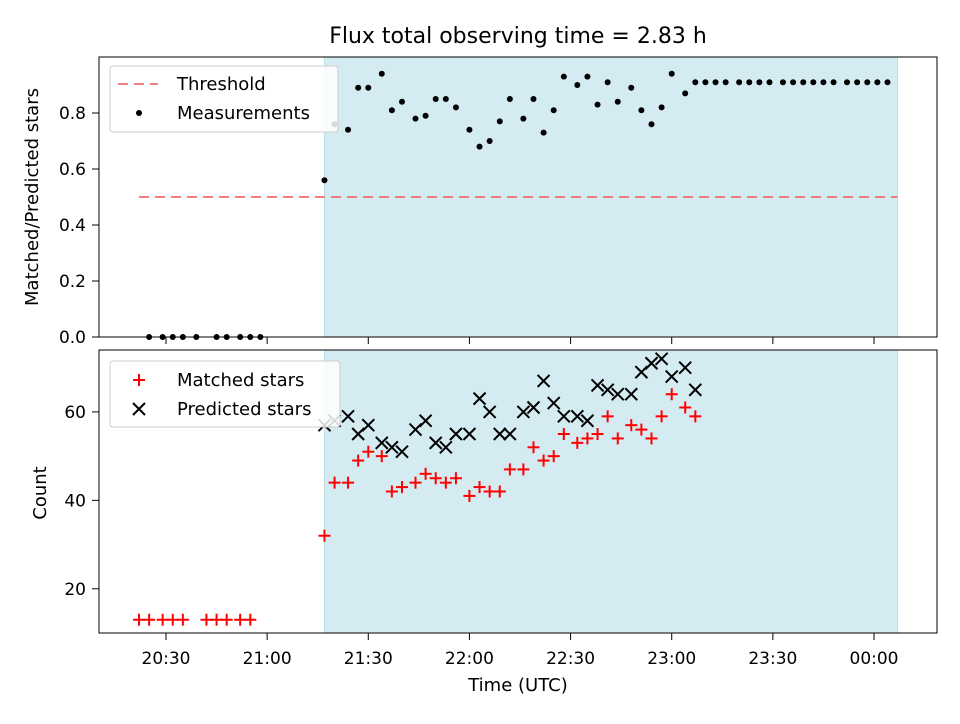  What do you see at coordinates (240, 380) in the screenshot?
I see `legend-label-matched-stars: Matched stars` at bounding box center [240, 380].